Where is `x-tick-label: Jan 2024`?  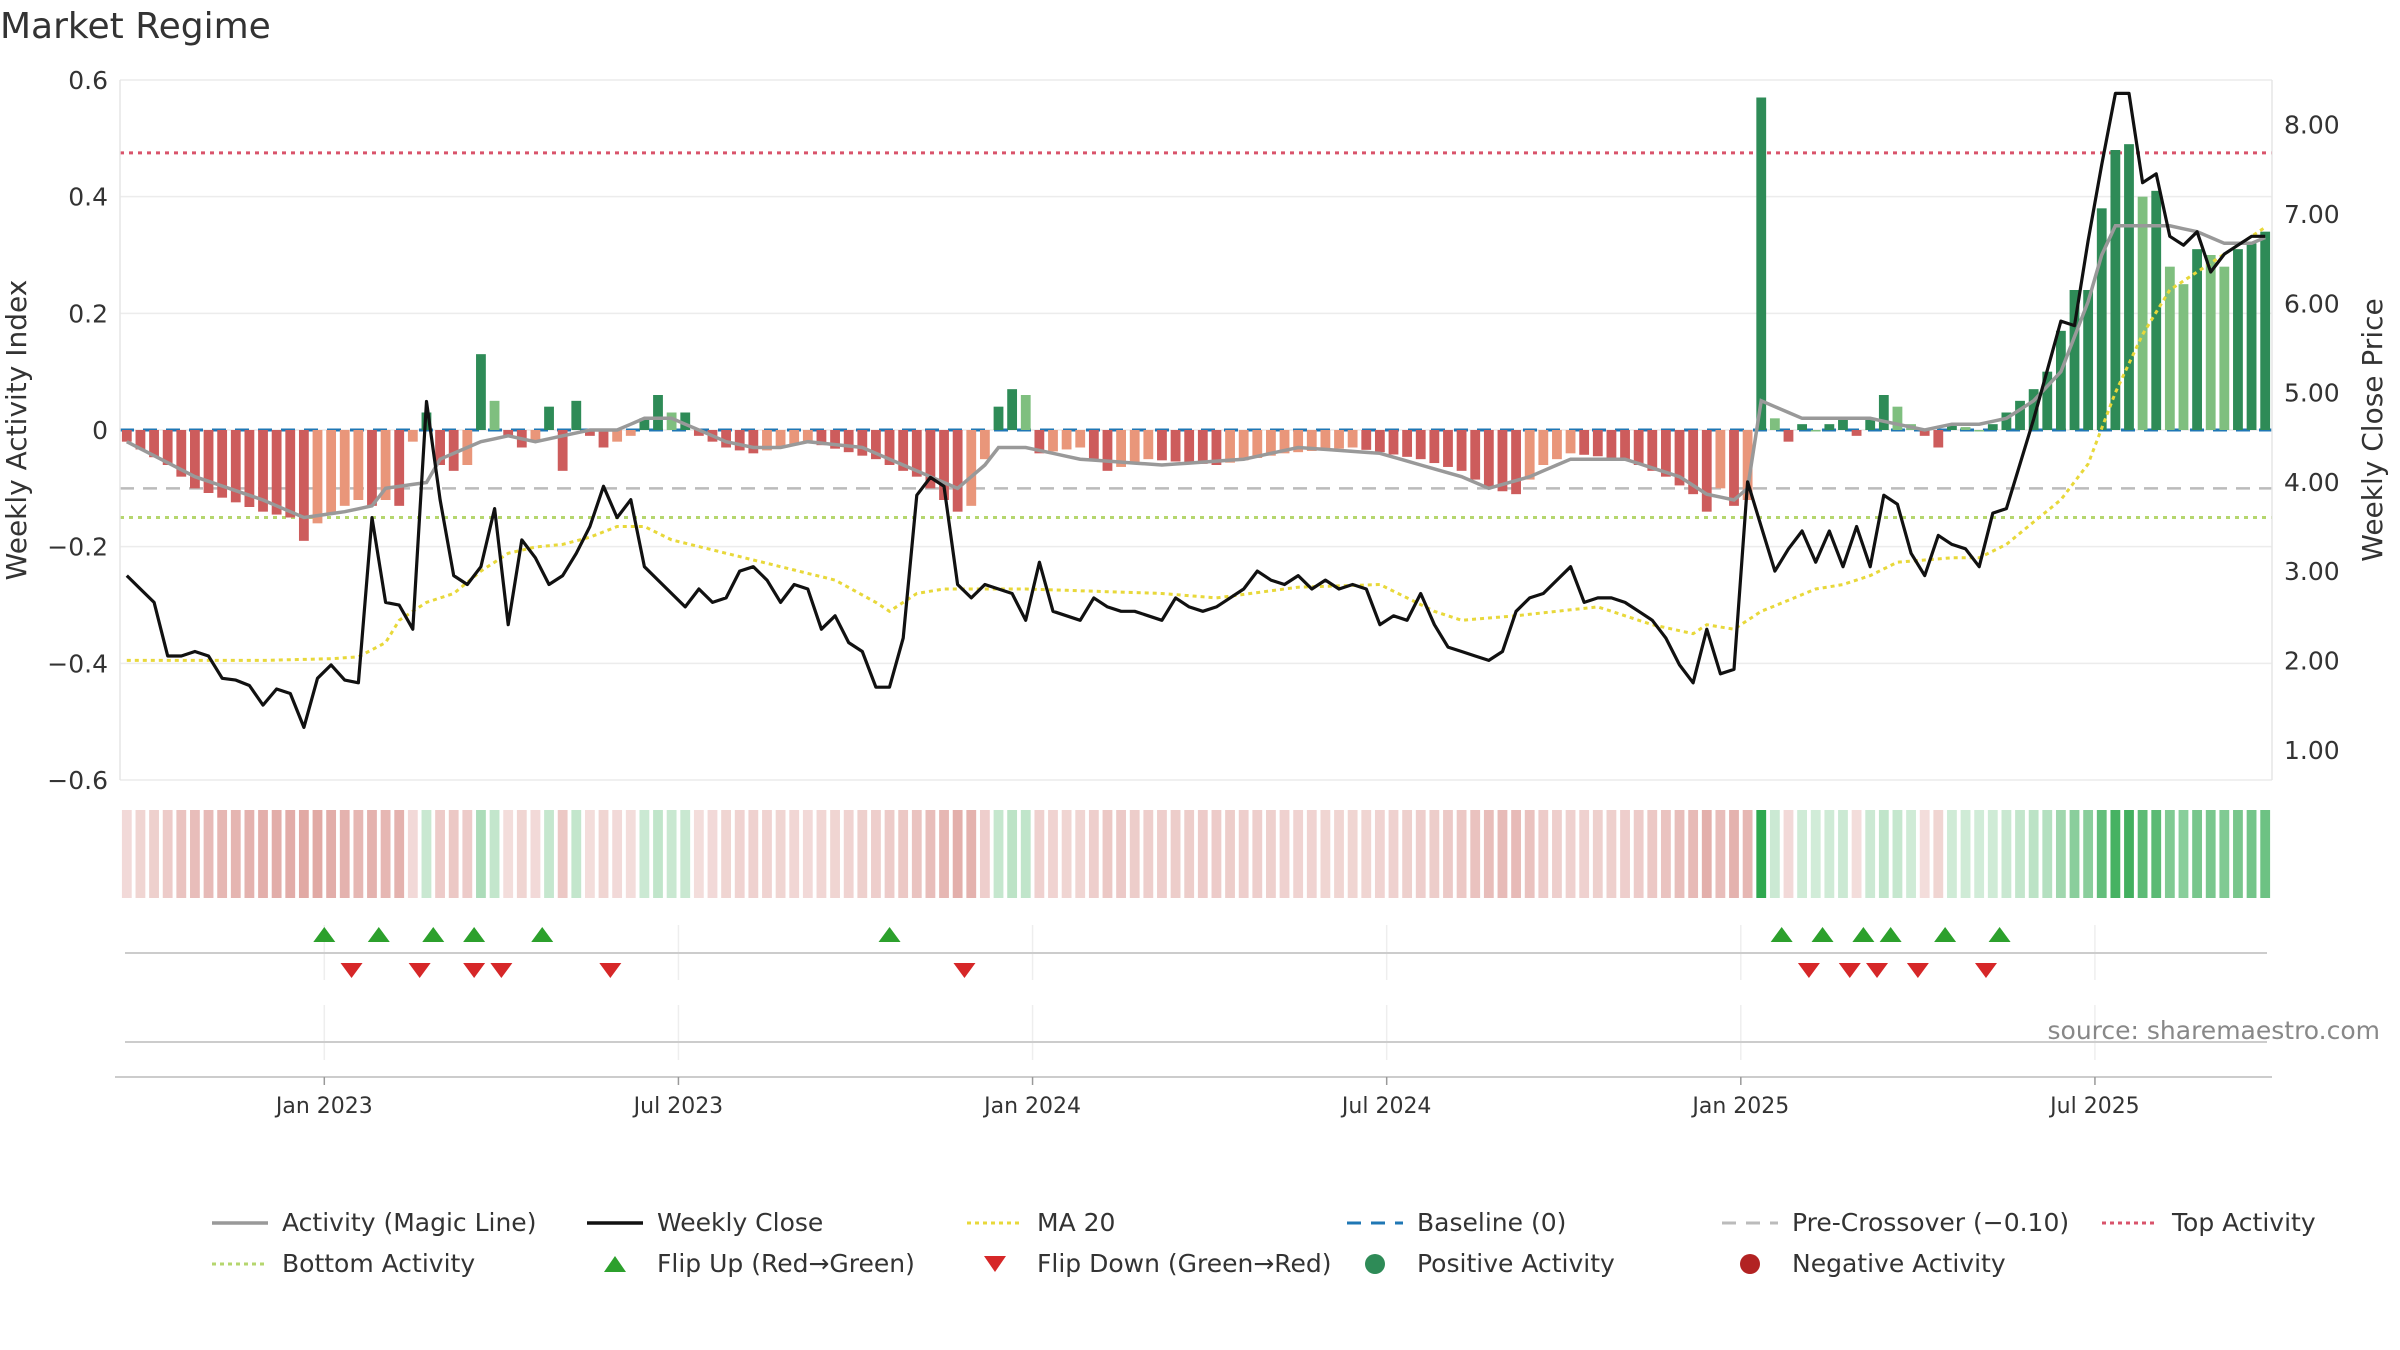
x-tick-label: Jan 2024 is located at coordinates (1031, 1106).